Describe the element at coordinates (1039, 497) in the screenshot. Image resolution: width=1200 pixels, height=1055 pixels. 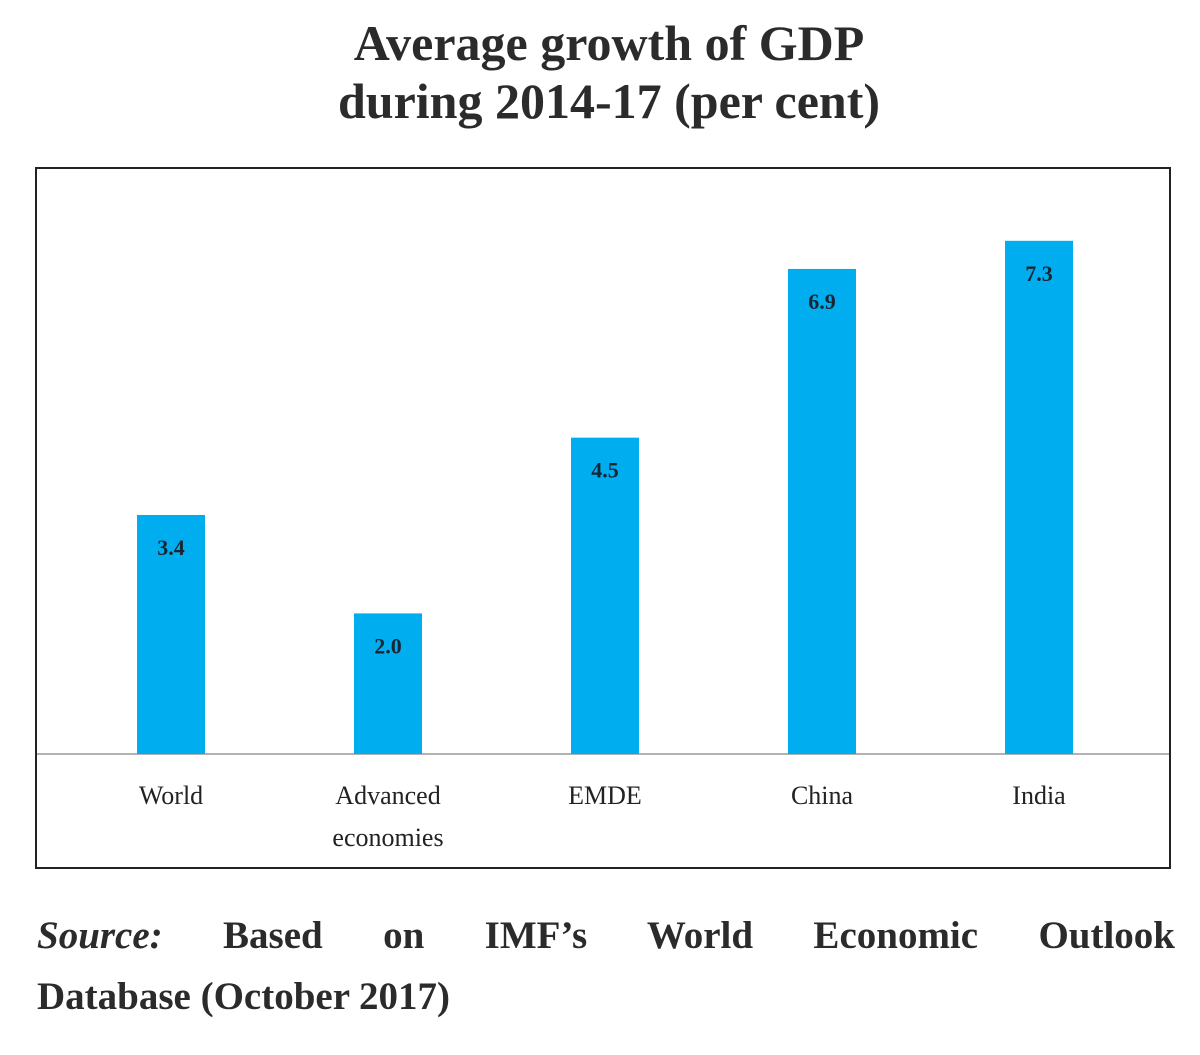
I see `bar-india` at that location.